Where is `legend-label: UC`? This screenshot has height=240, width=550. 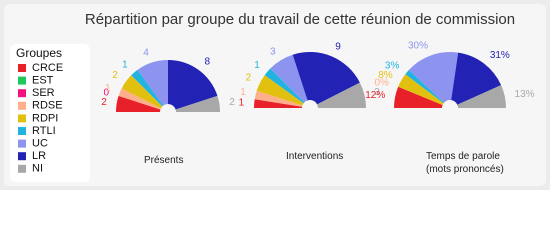 legend-label: UC is located at coordinates (40, 144).